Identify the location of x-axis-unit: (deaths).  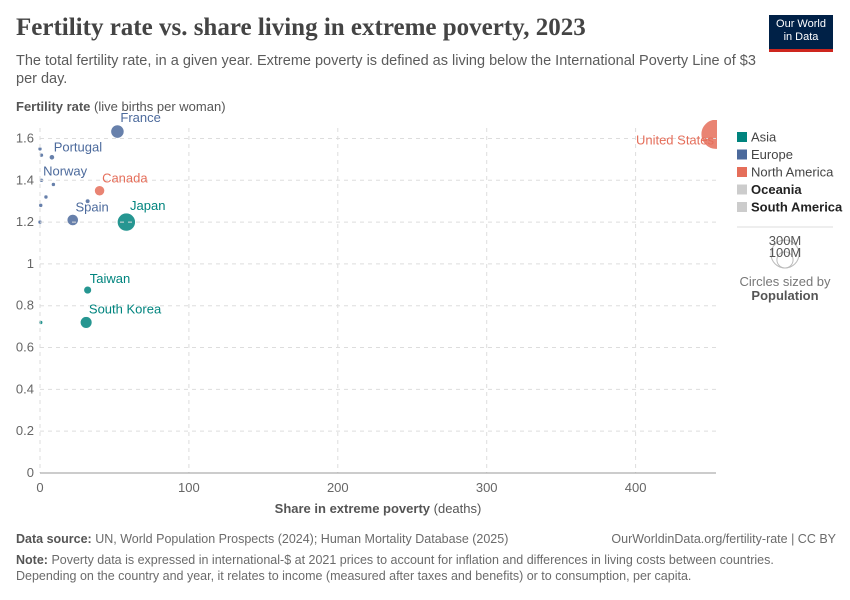
(458, 508).